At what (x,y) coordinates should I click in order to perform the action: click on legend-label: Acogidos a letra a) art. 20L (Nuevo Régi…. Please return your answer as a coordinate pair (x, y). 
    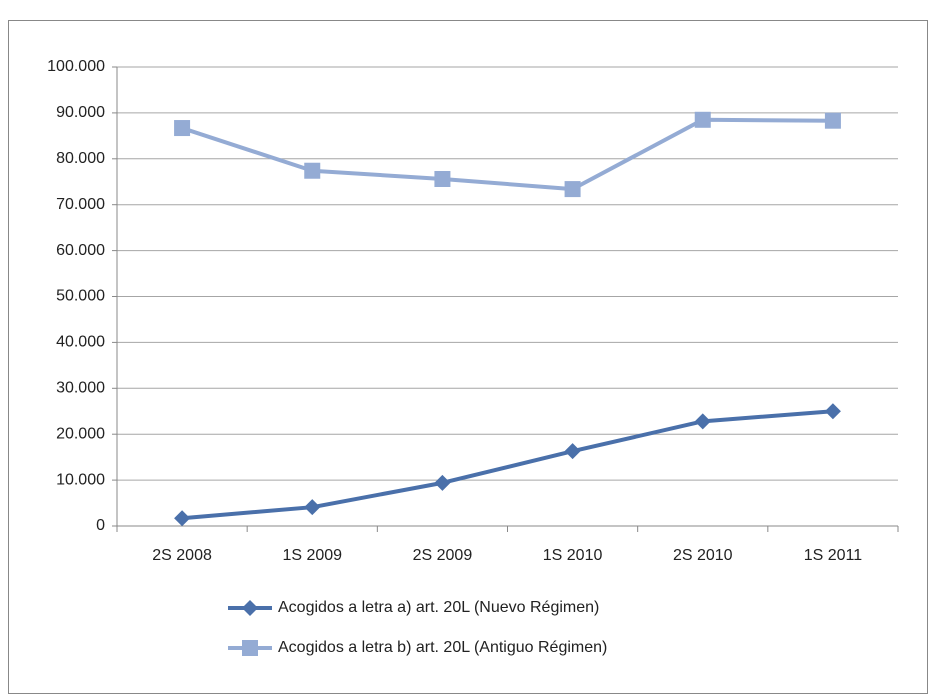
    Looking at the image, I should click on (438, 607).